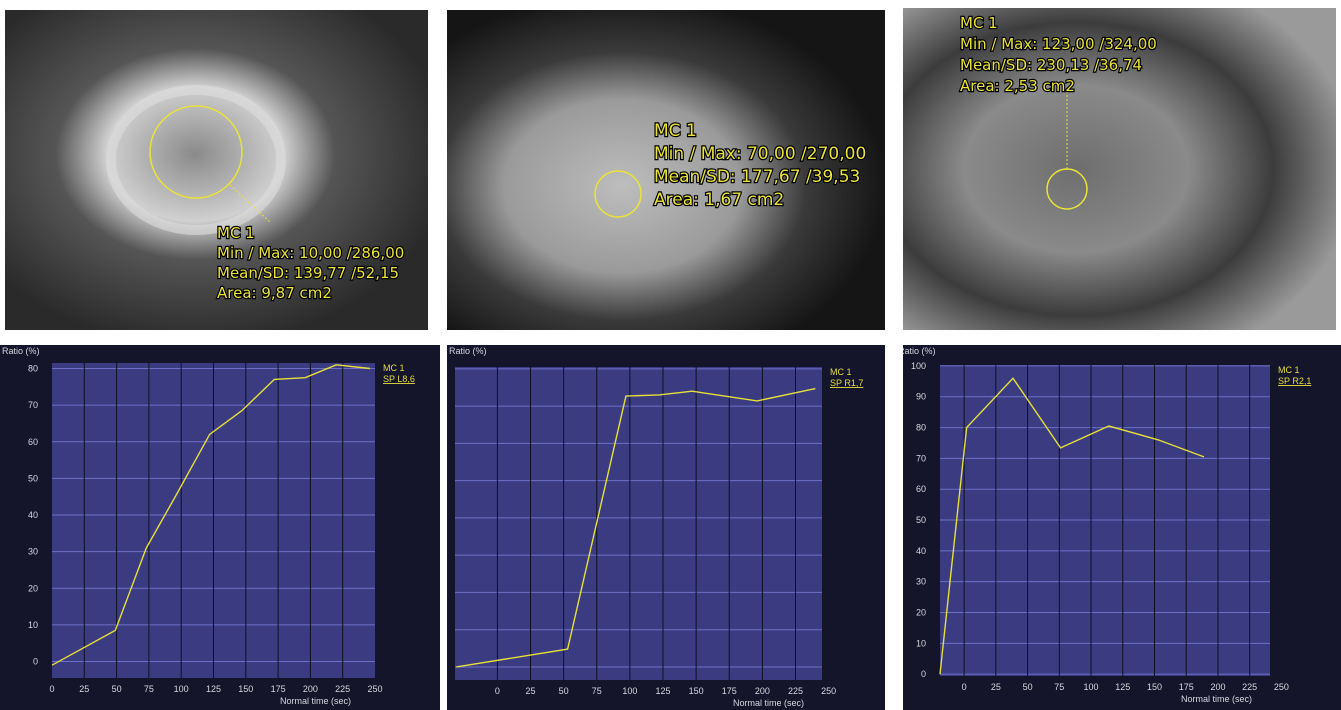 This screenshot has height=710, width=1341. I want to click on tissue, so click(196, 160).